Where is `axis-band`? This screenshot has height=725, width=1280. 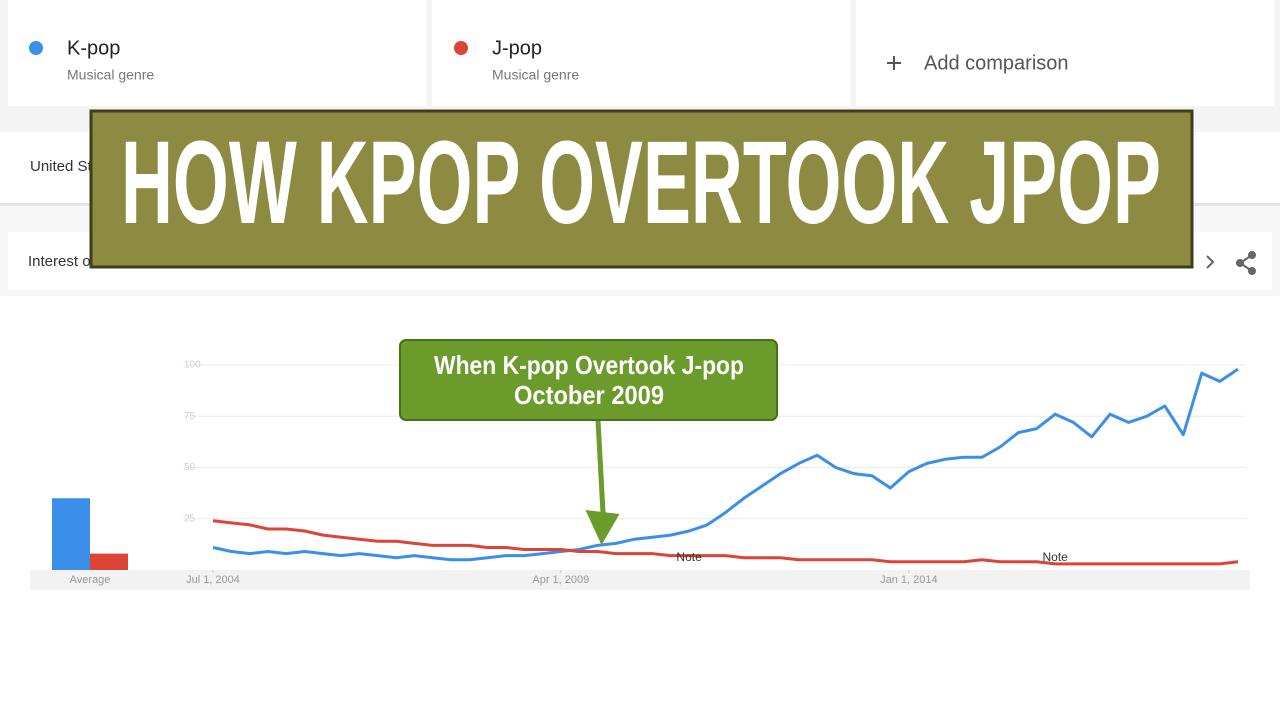
axis-band is located at coordinates (640, 580).